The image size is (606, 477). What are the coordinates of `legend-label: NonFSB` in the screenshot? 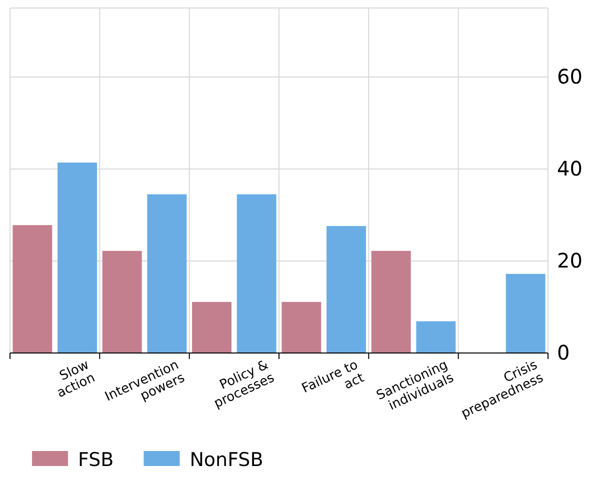 It's located at (227, 460).